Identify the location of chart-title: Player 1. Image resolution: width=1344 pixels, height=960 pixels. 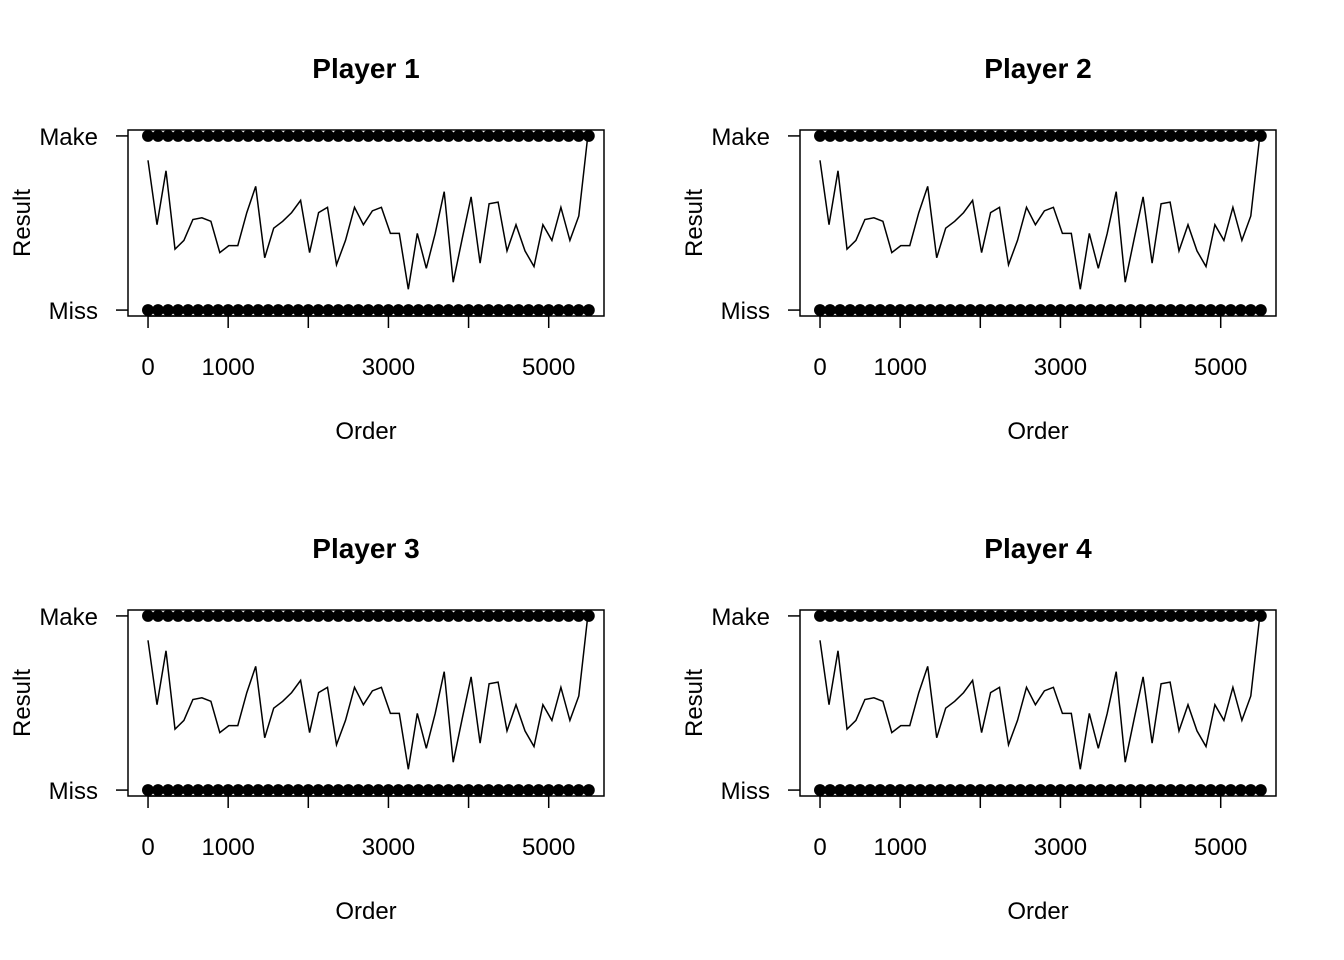
(365, 68).